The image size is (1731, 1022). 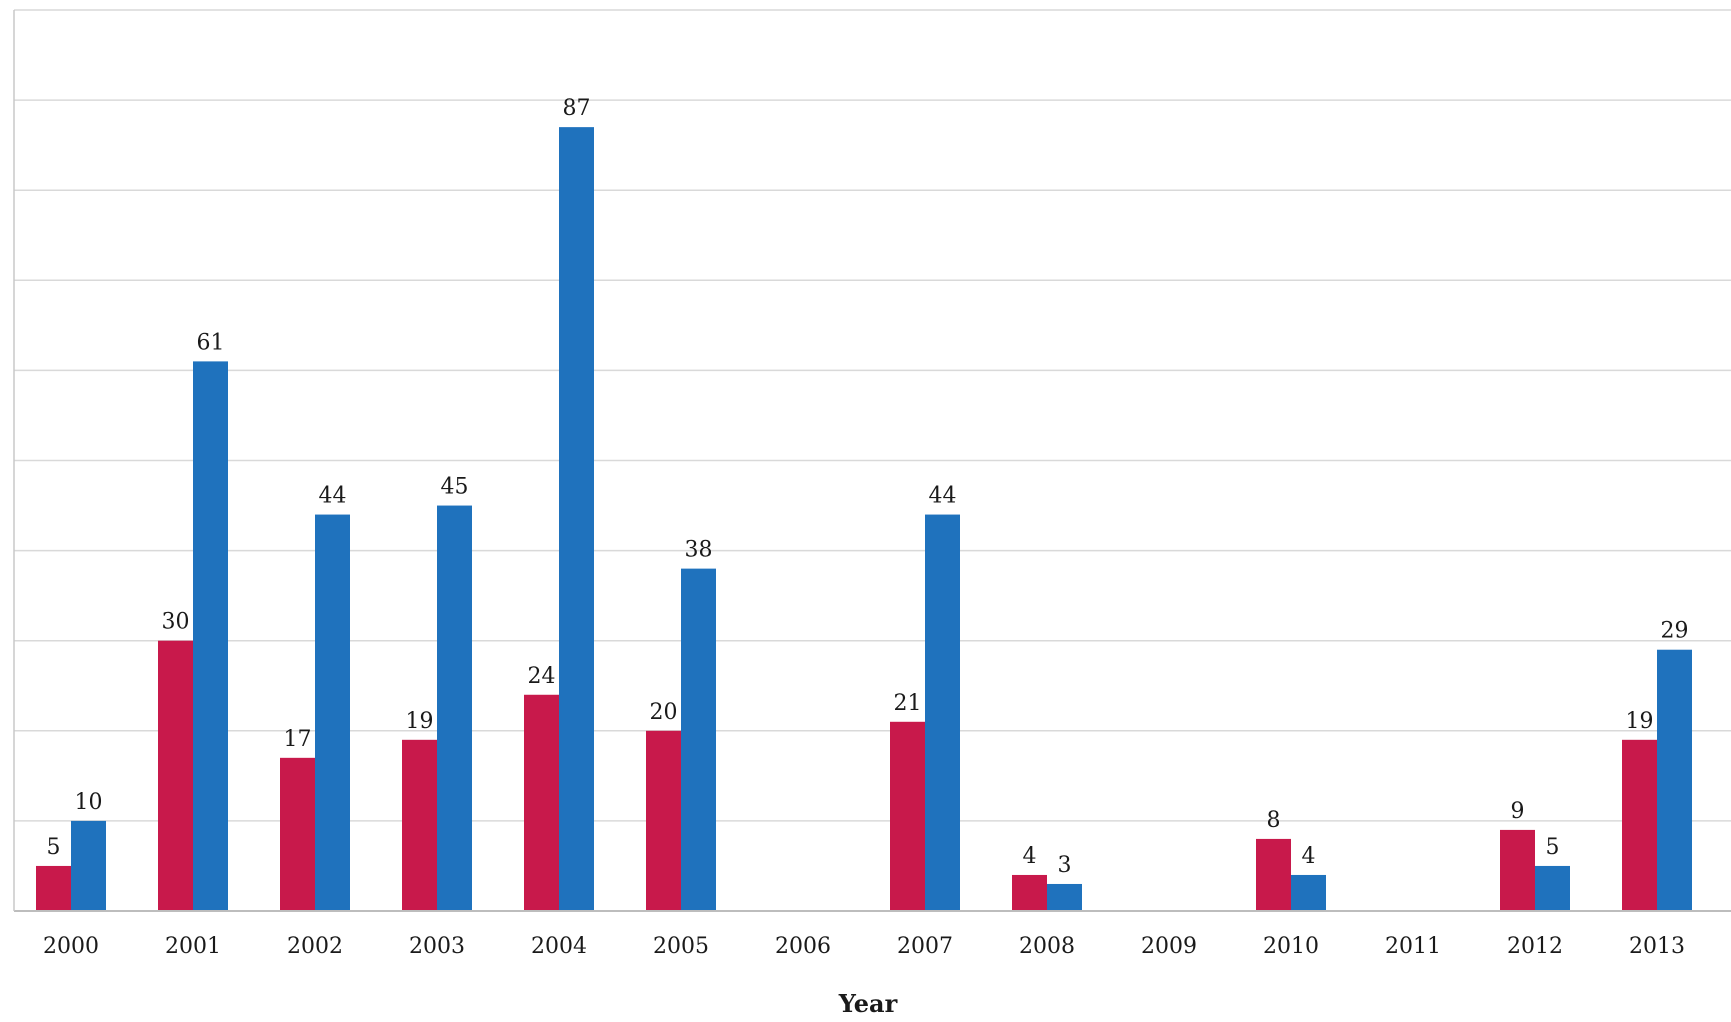 I want to click on data-label: 21, so click(x=908, y=703).